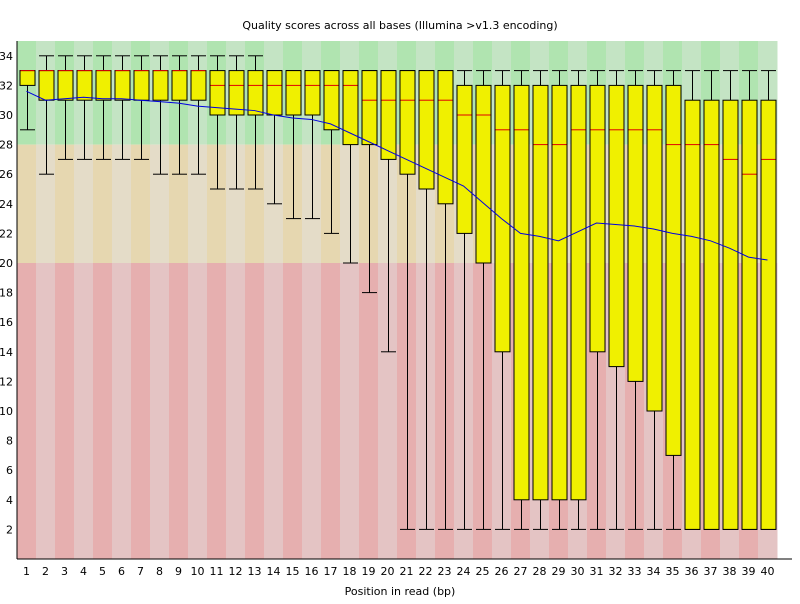 This screenshot has height=604, width=800. Describe the element at coordinates (312, 571) in the screenshot. I see `x-tick-label: 16` at that location.